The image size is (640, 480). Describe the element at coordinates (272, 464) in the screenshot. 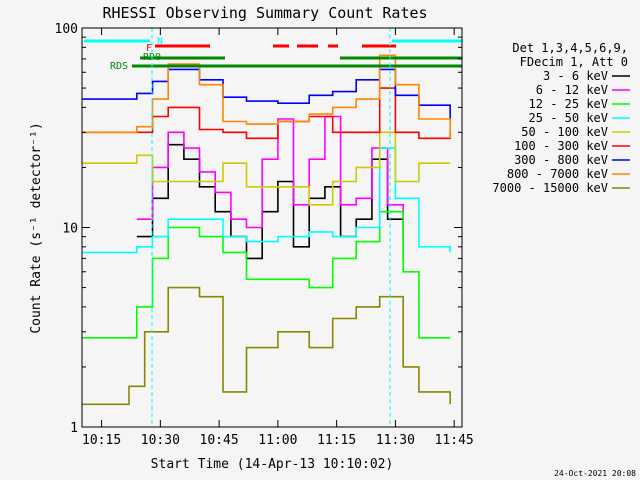

I see `x-axis-label: Start Time (14-Apr-13 10:10:02)` at that location.